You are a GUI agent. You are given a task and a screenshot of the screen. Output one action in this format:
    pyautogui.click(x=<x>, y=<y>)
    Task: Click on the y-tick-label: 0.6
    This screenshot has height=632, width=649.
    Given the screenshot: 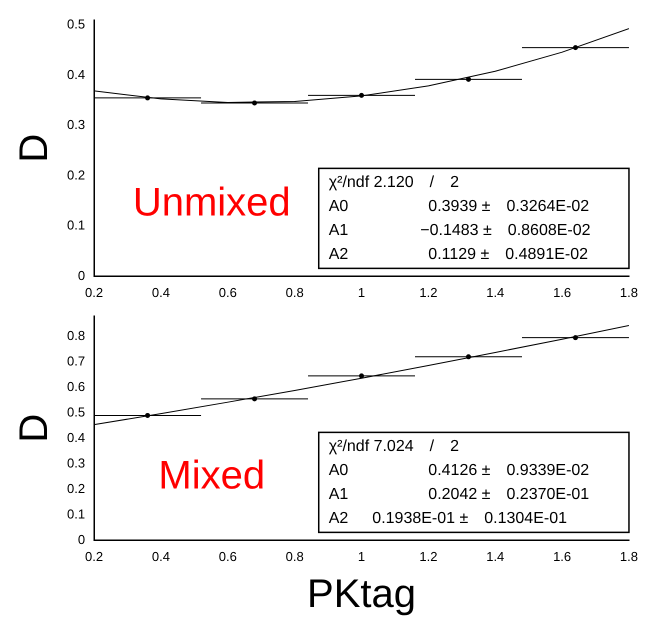 What is the action you would take?
    pyautogui.click(x=76, y=386)
    